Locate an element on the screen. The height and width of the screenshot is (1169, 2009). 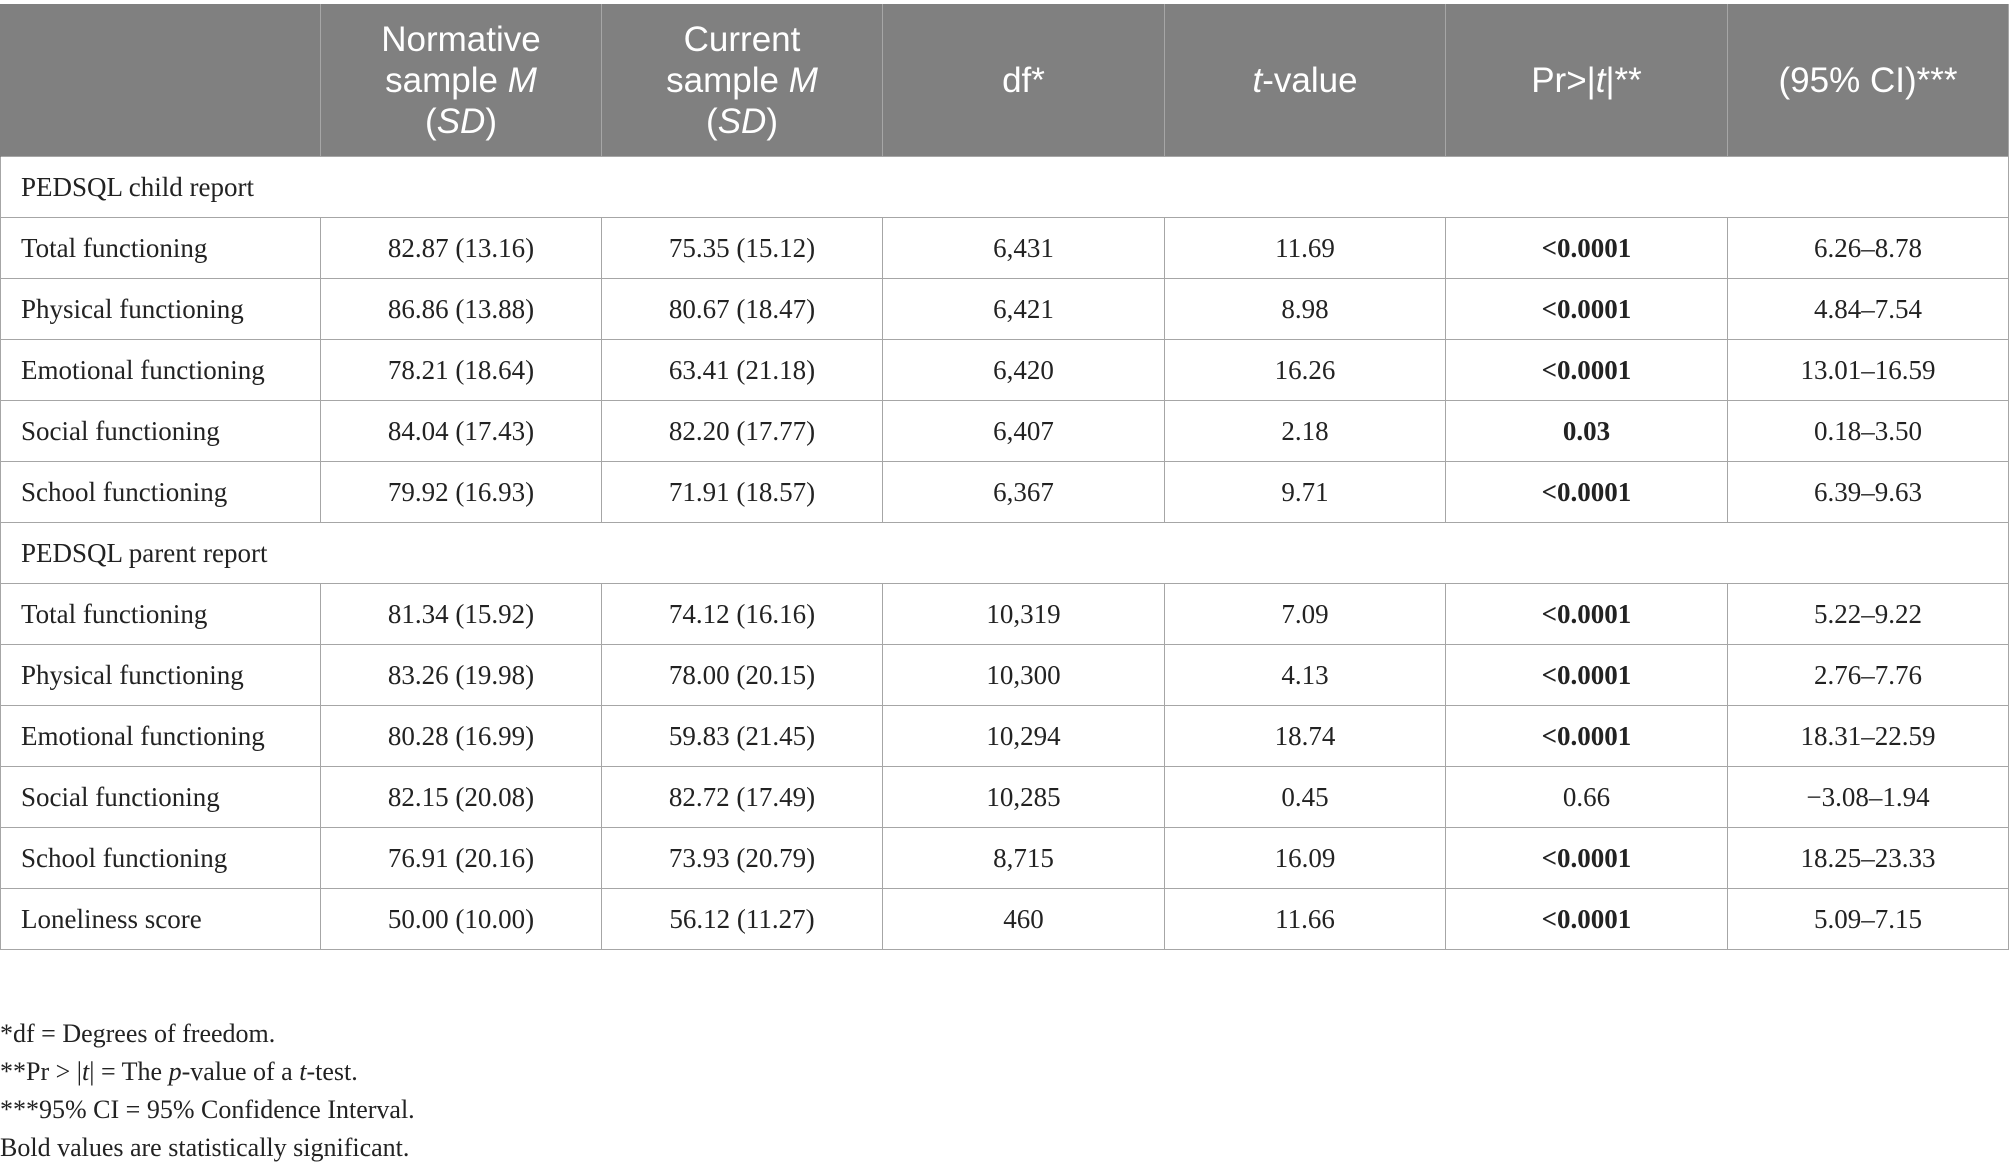
header-current-line2: sample M is located at coordinates (742, 80).